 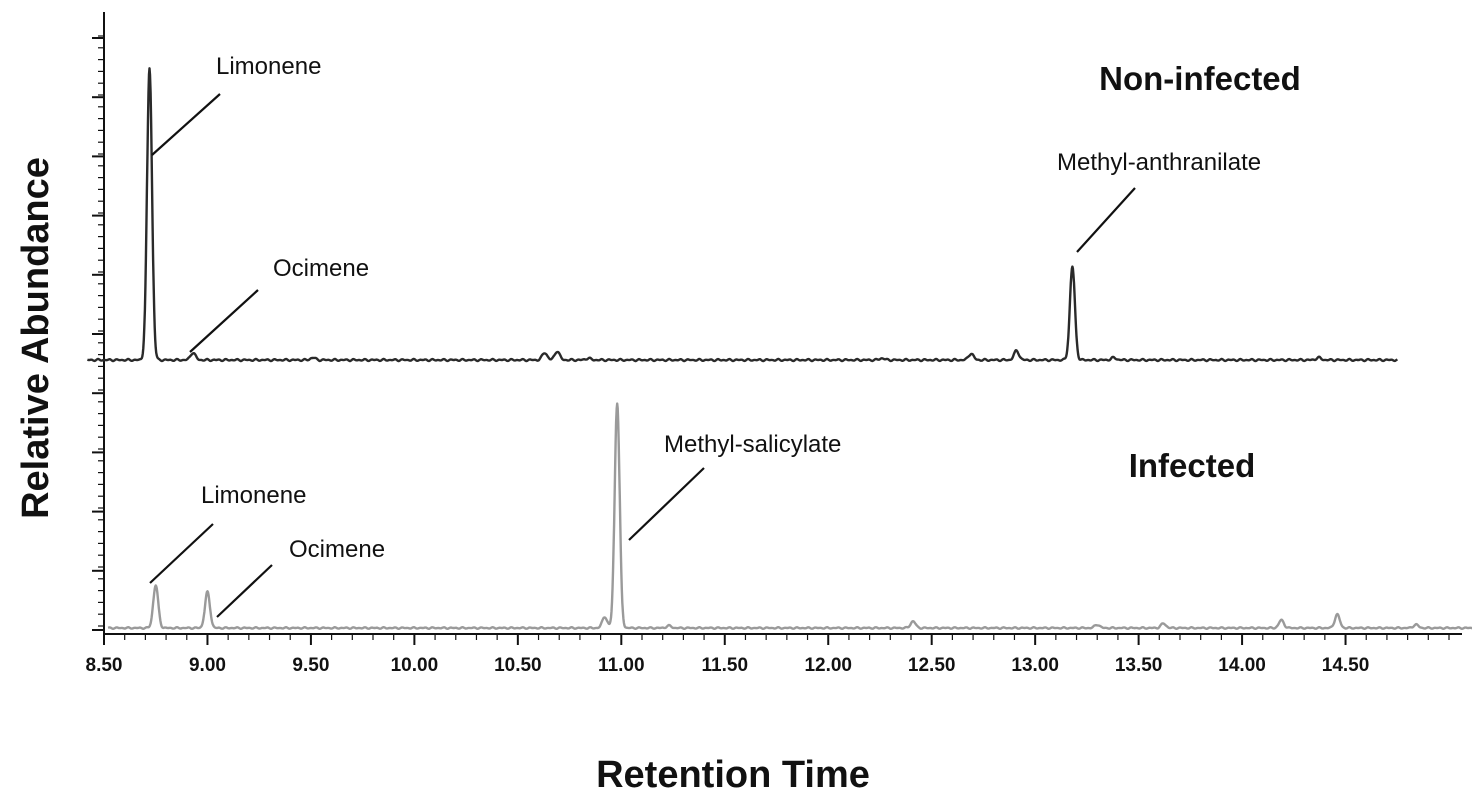 I want to click on x-tick-label-11: 14.00, so click(x=1242, y=665).